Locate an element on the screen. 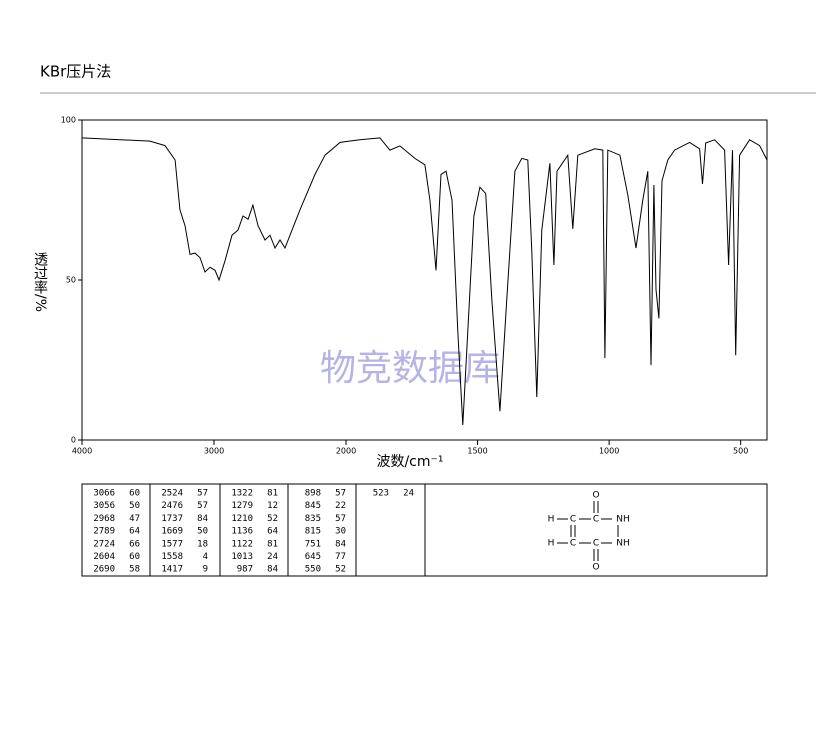  peak-transmittance: 9 is located at coordinates (205, 570).